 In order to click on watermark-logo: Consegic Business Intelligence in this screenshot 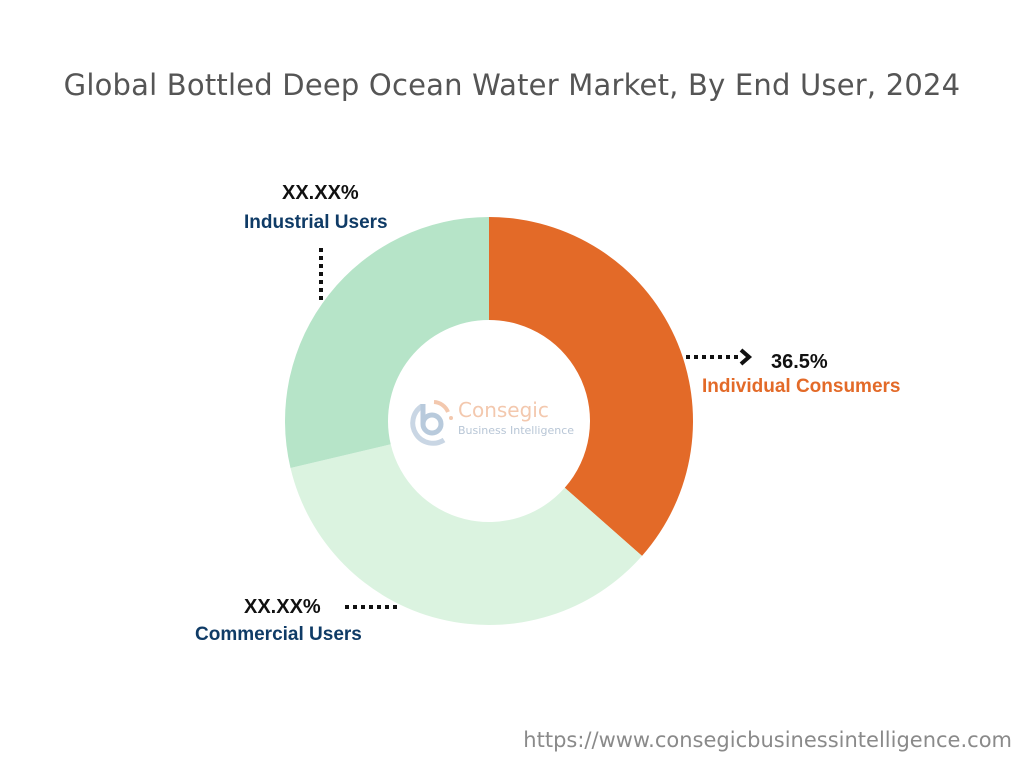, I will do `click(493, 422)`.